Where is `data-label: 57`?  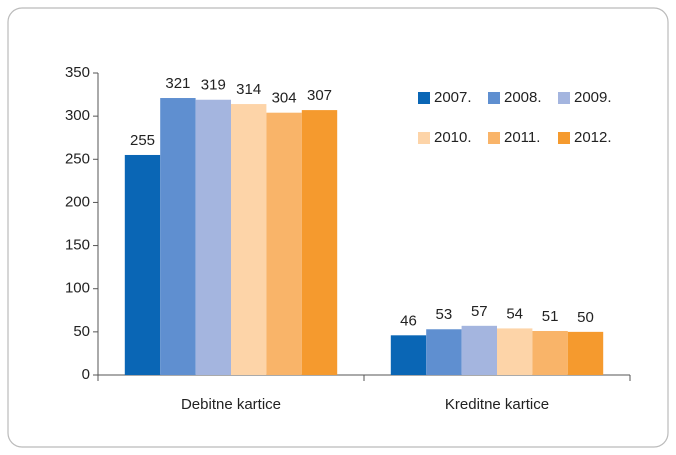 data-label: 57 is located at coordinates (479, 311).